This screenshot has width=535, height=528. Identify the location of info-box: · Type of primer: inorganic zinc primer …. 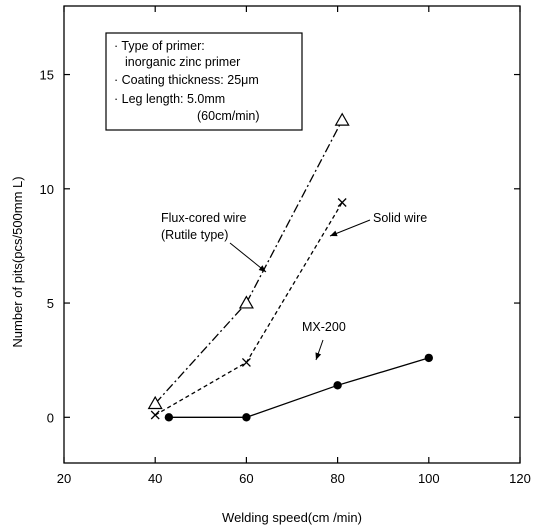
(204, 81).